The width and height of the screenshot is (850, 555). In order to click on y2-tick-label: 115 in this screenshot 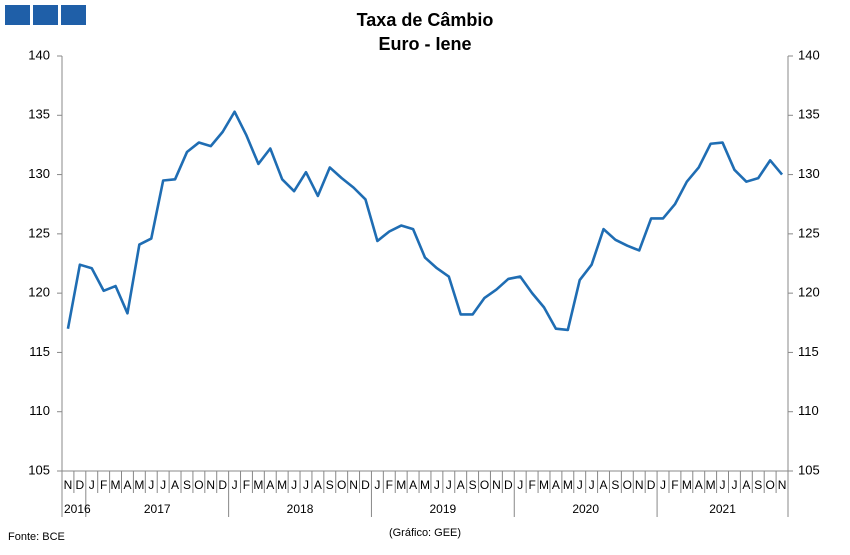, I will do `click(808, 351)`.